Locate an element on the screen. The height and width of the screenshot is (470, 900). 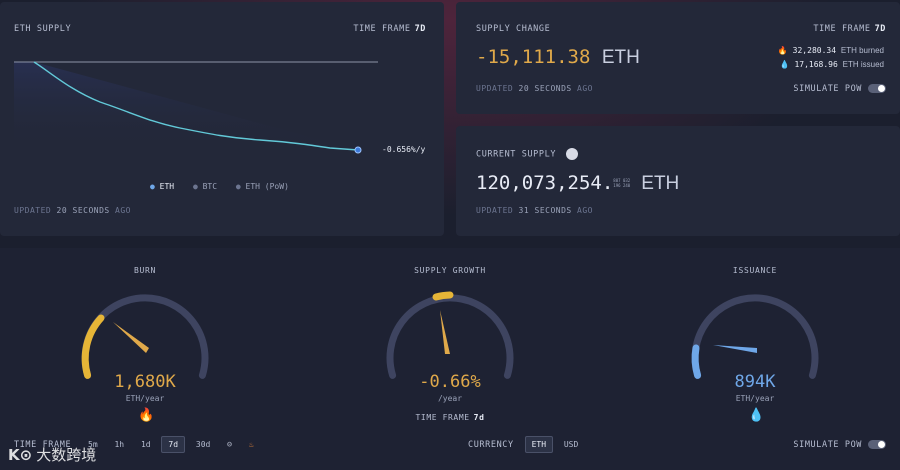
decimal-group: 240 is located at coordinates (626, 185).